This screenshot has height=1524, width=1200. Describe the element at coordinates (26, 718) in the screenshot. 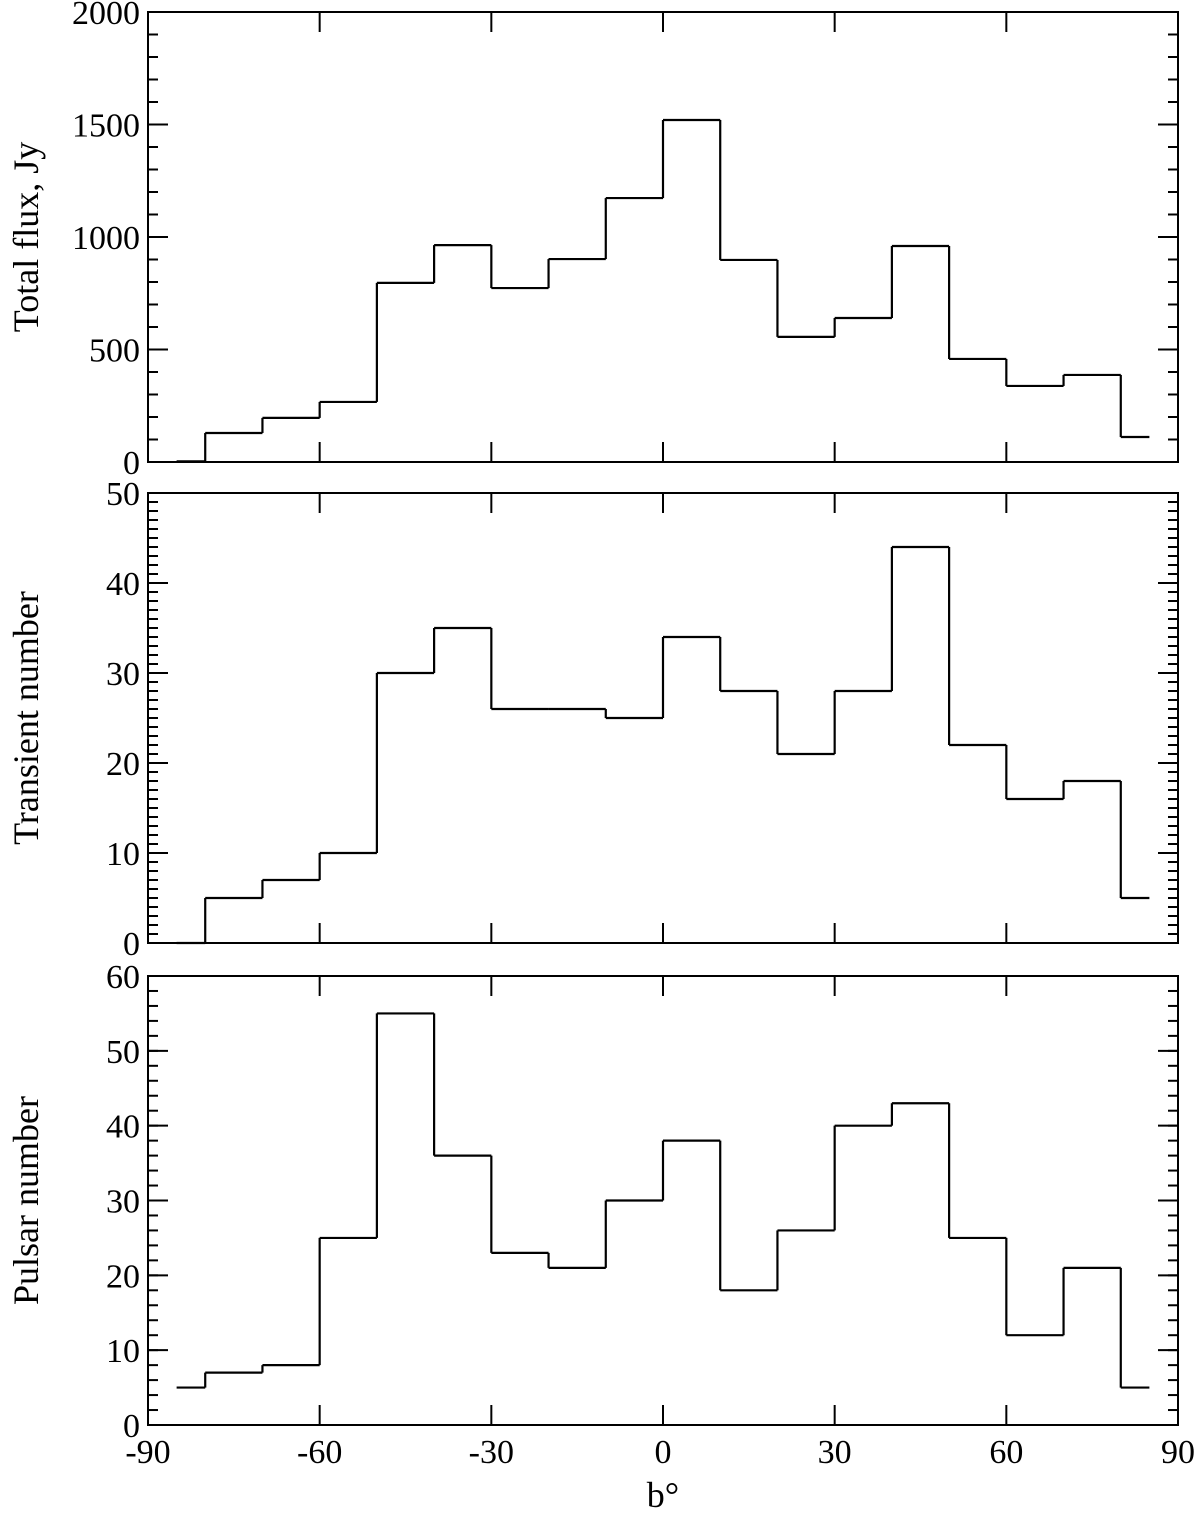

I see `y-axis-label: Transient number` at that location.